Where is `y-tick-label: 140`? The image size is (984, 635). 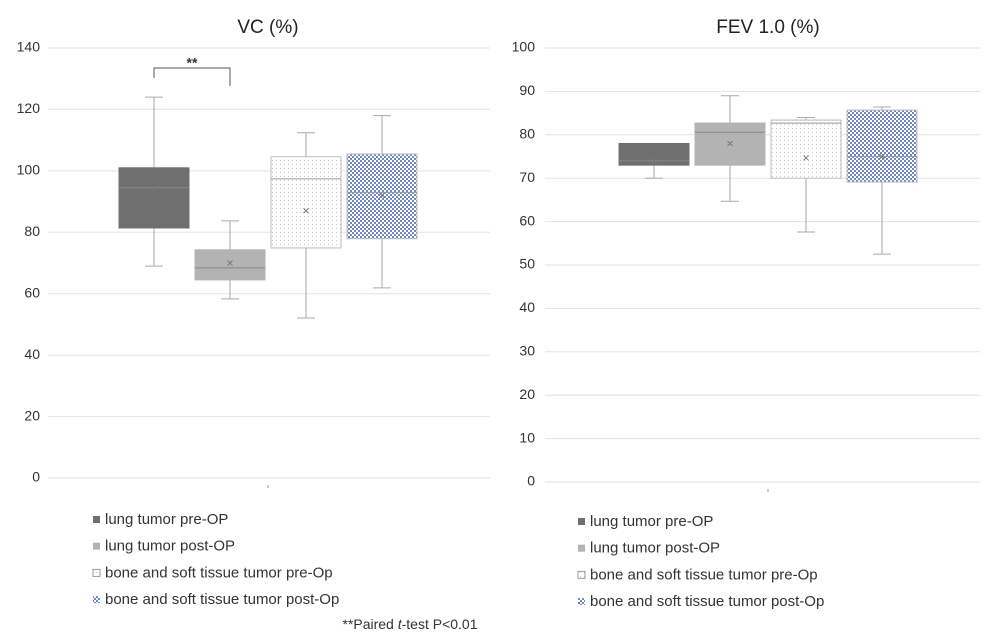 y-tick-label: 140 is located at coordinates (29, 47).